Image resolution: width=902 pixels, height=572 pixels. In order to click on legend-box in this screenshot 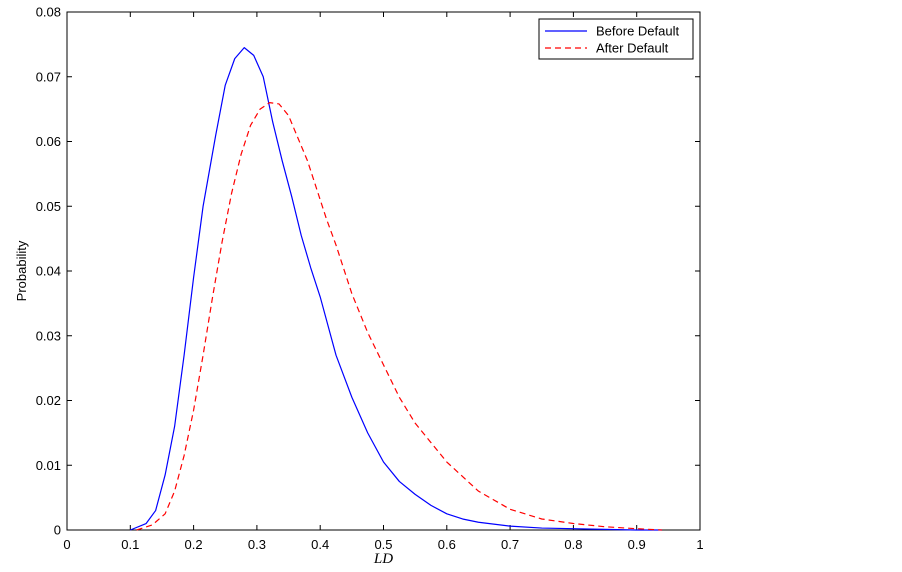, I will do `click(616, 39)`.